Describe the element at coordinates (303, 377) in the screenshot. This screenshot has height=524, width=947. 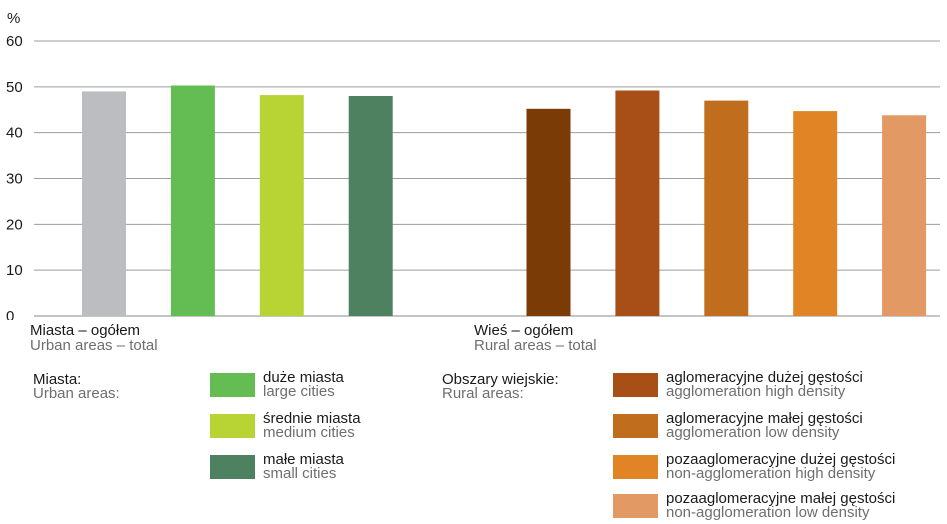
I see `legend-label-pl: duże miasta` at that location.